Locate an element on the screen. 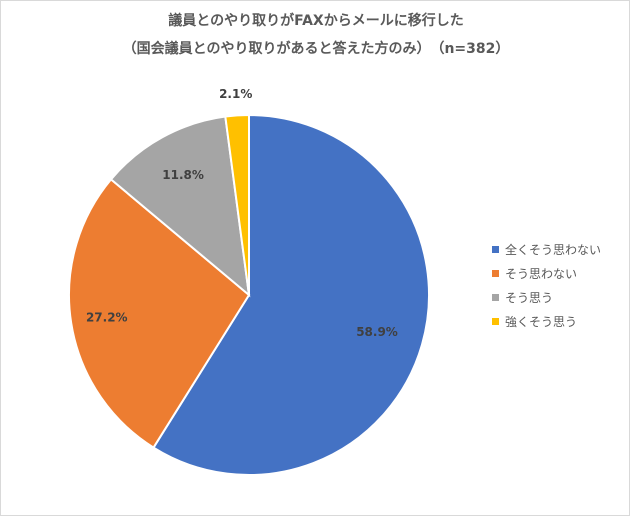 This screenshot has height=517, width=630. chart-title: 議員とのやり取りがFAXからメールに移行した is located at coordinates (316, 21).